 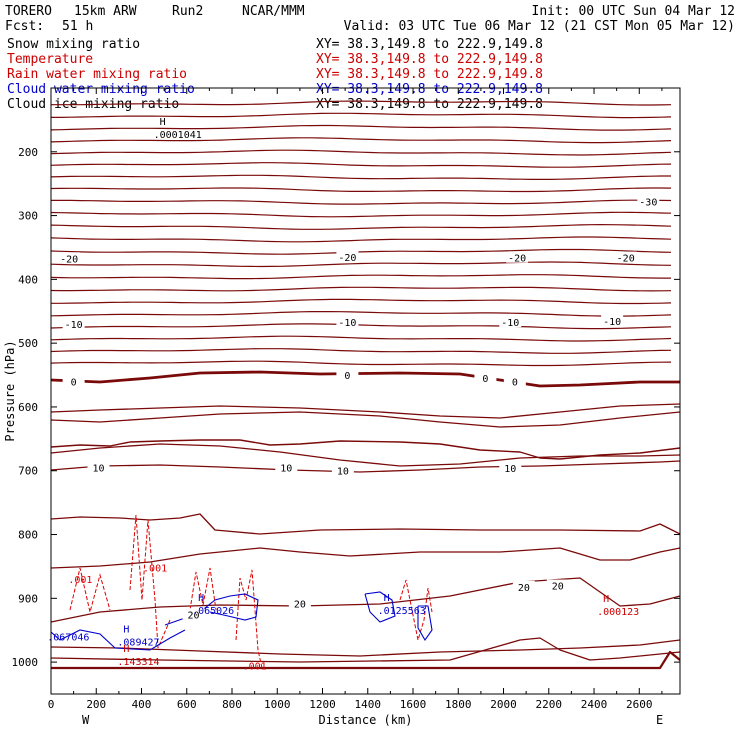 I want to click on fcst-label: Fcst:, so click(x=24, y=26).